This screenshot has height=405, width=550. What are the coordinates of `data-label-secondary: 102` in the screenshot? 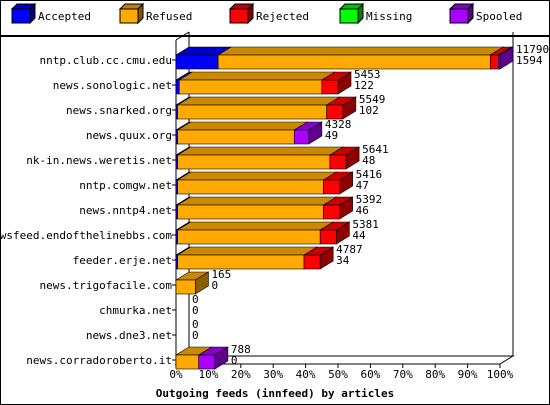 It's located at (369, 110).